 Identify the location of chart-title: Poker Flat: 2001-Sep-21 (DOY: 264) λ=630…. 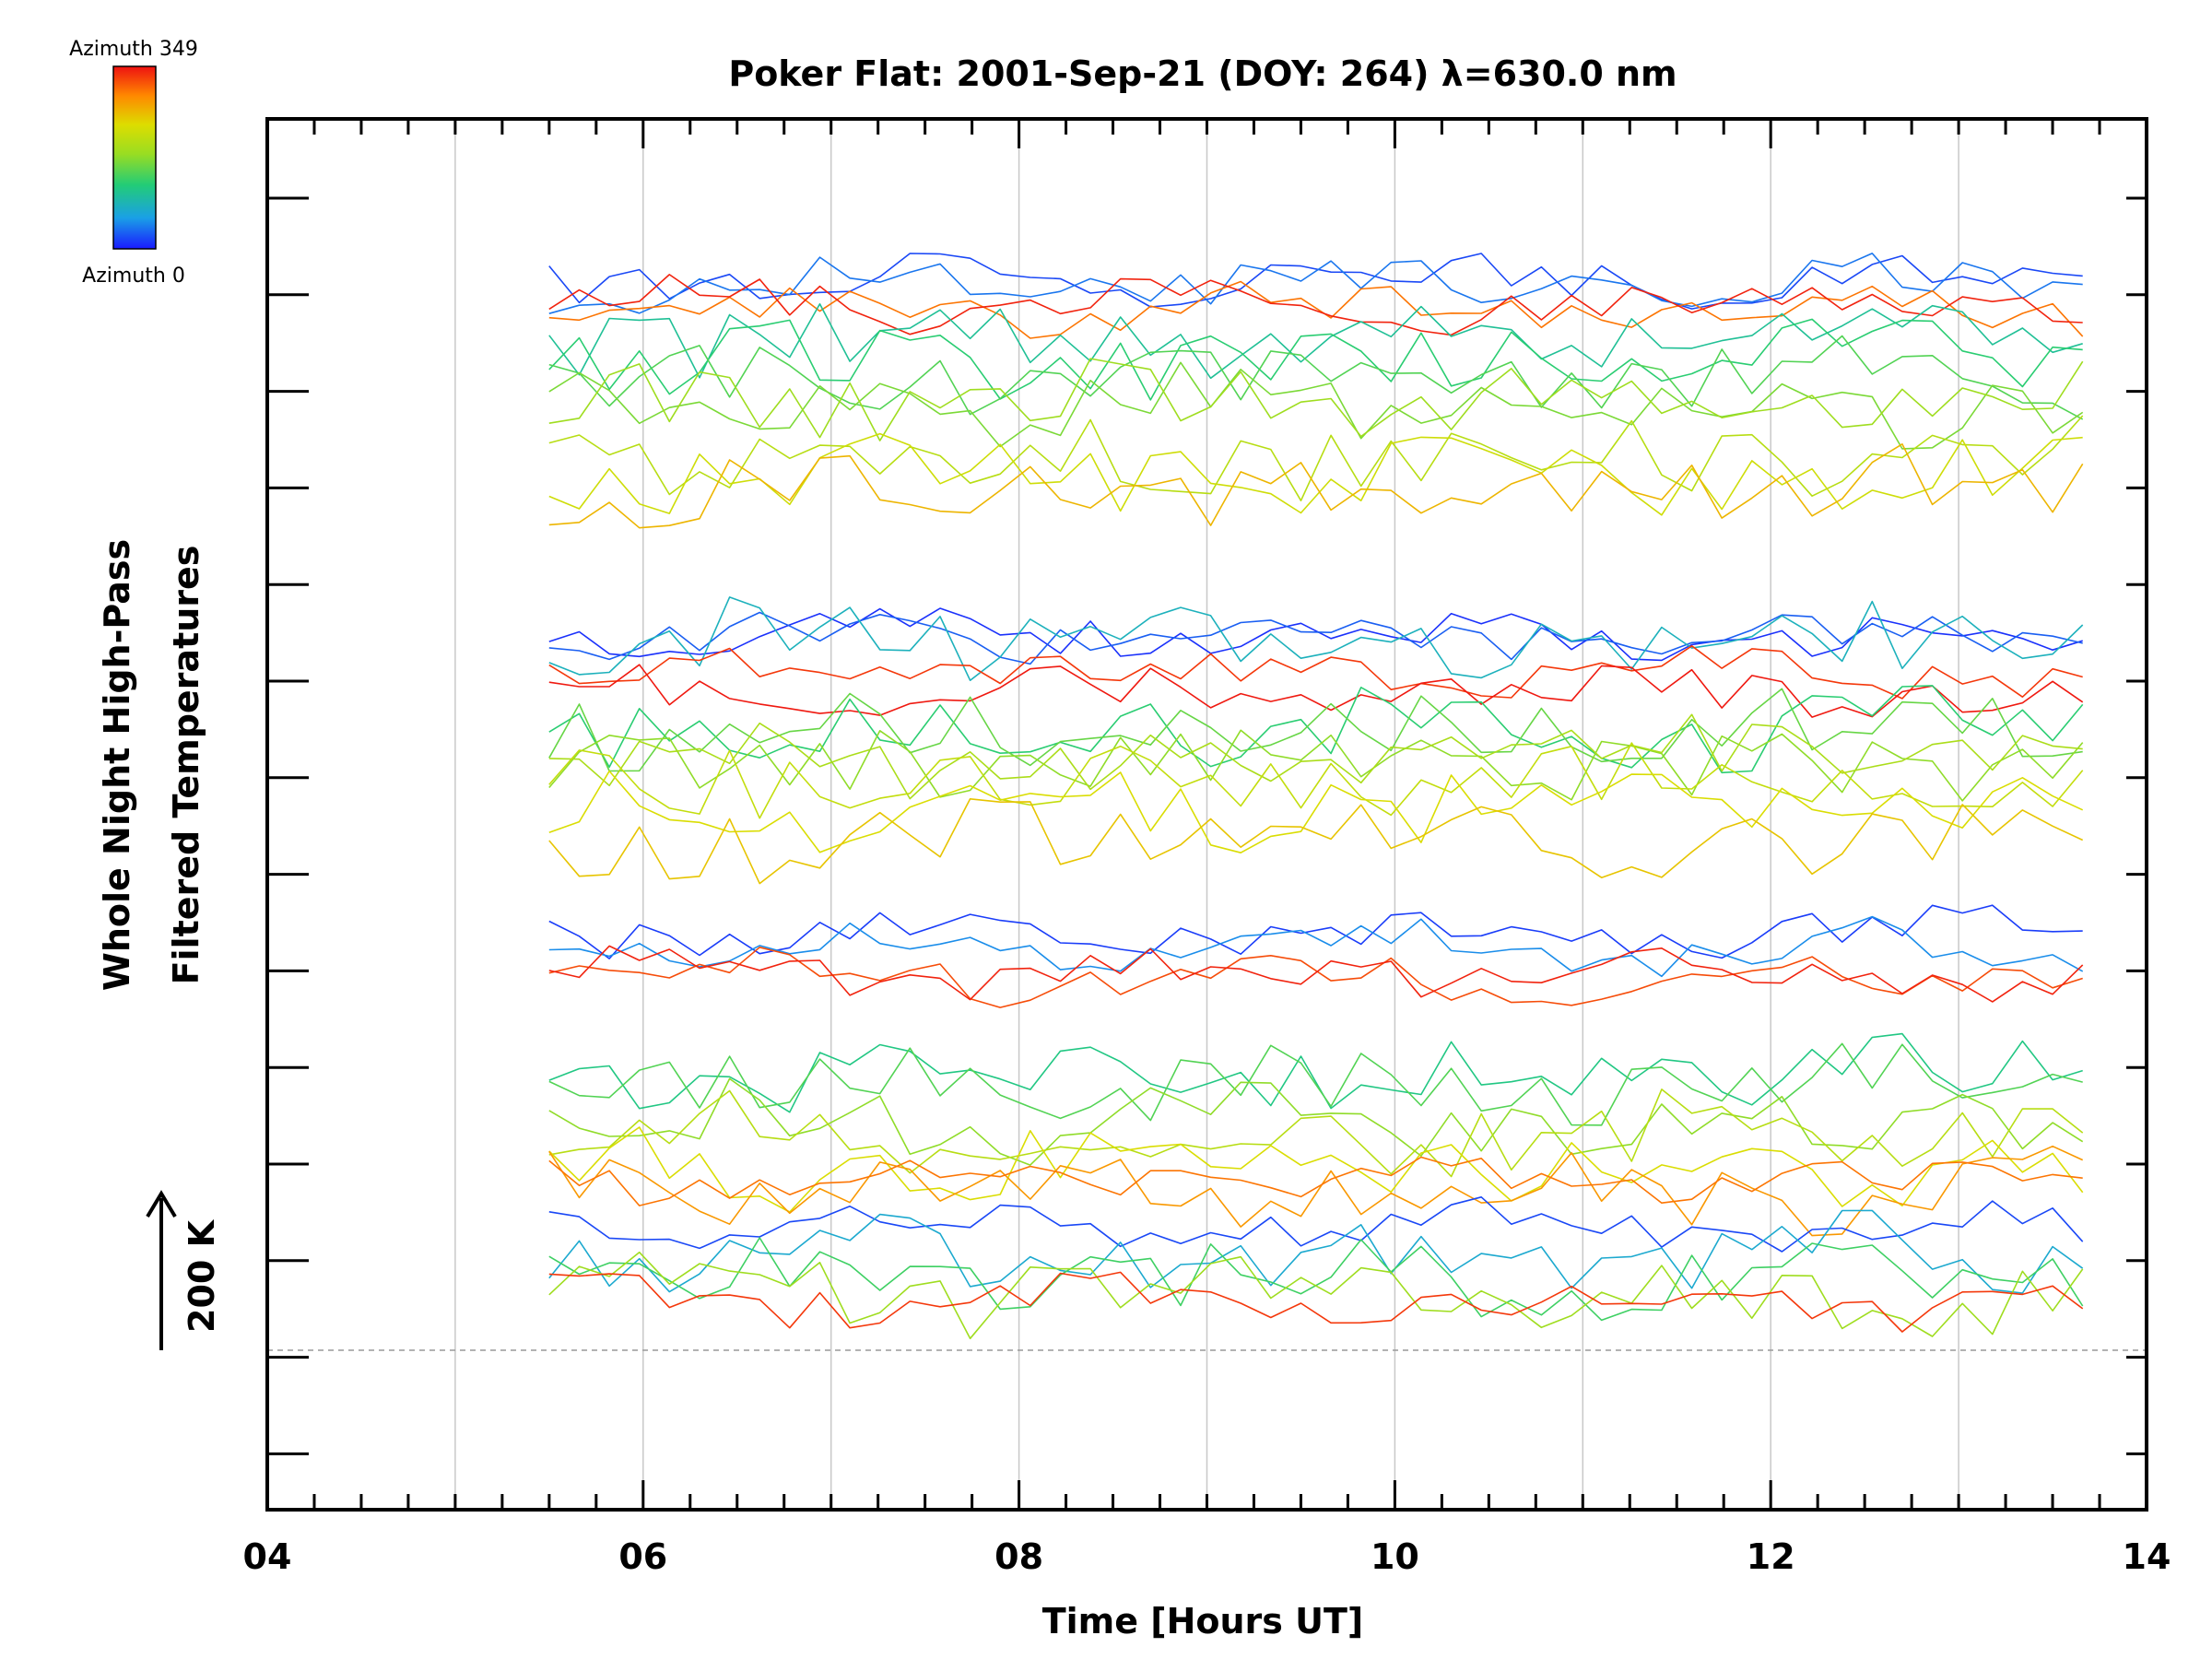
(1202, 73).